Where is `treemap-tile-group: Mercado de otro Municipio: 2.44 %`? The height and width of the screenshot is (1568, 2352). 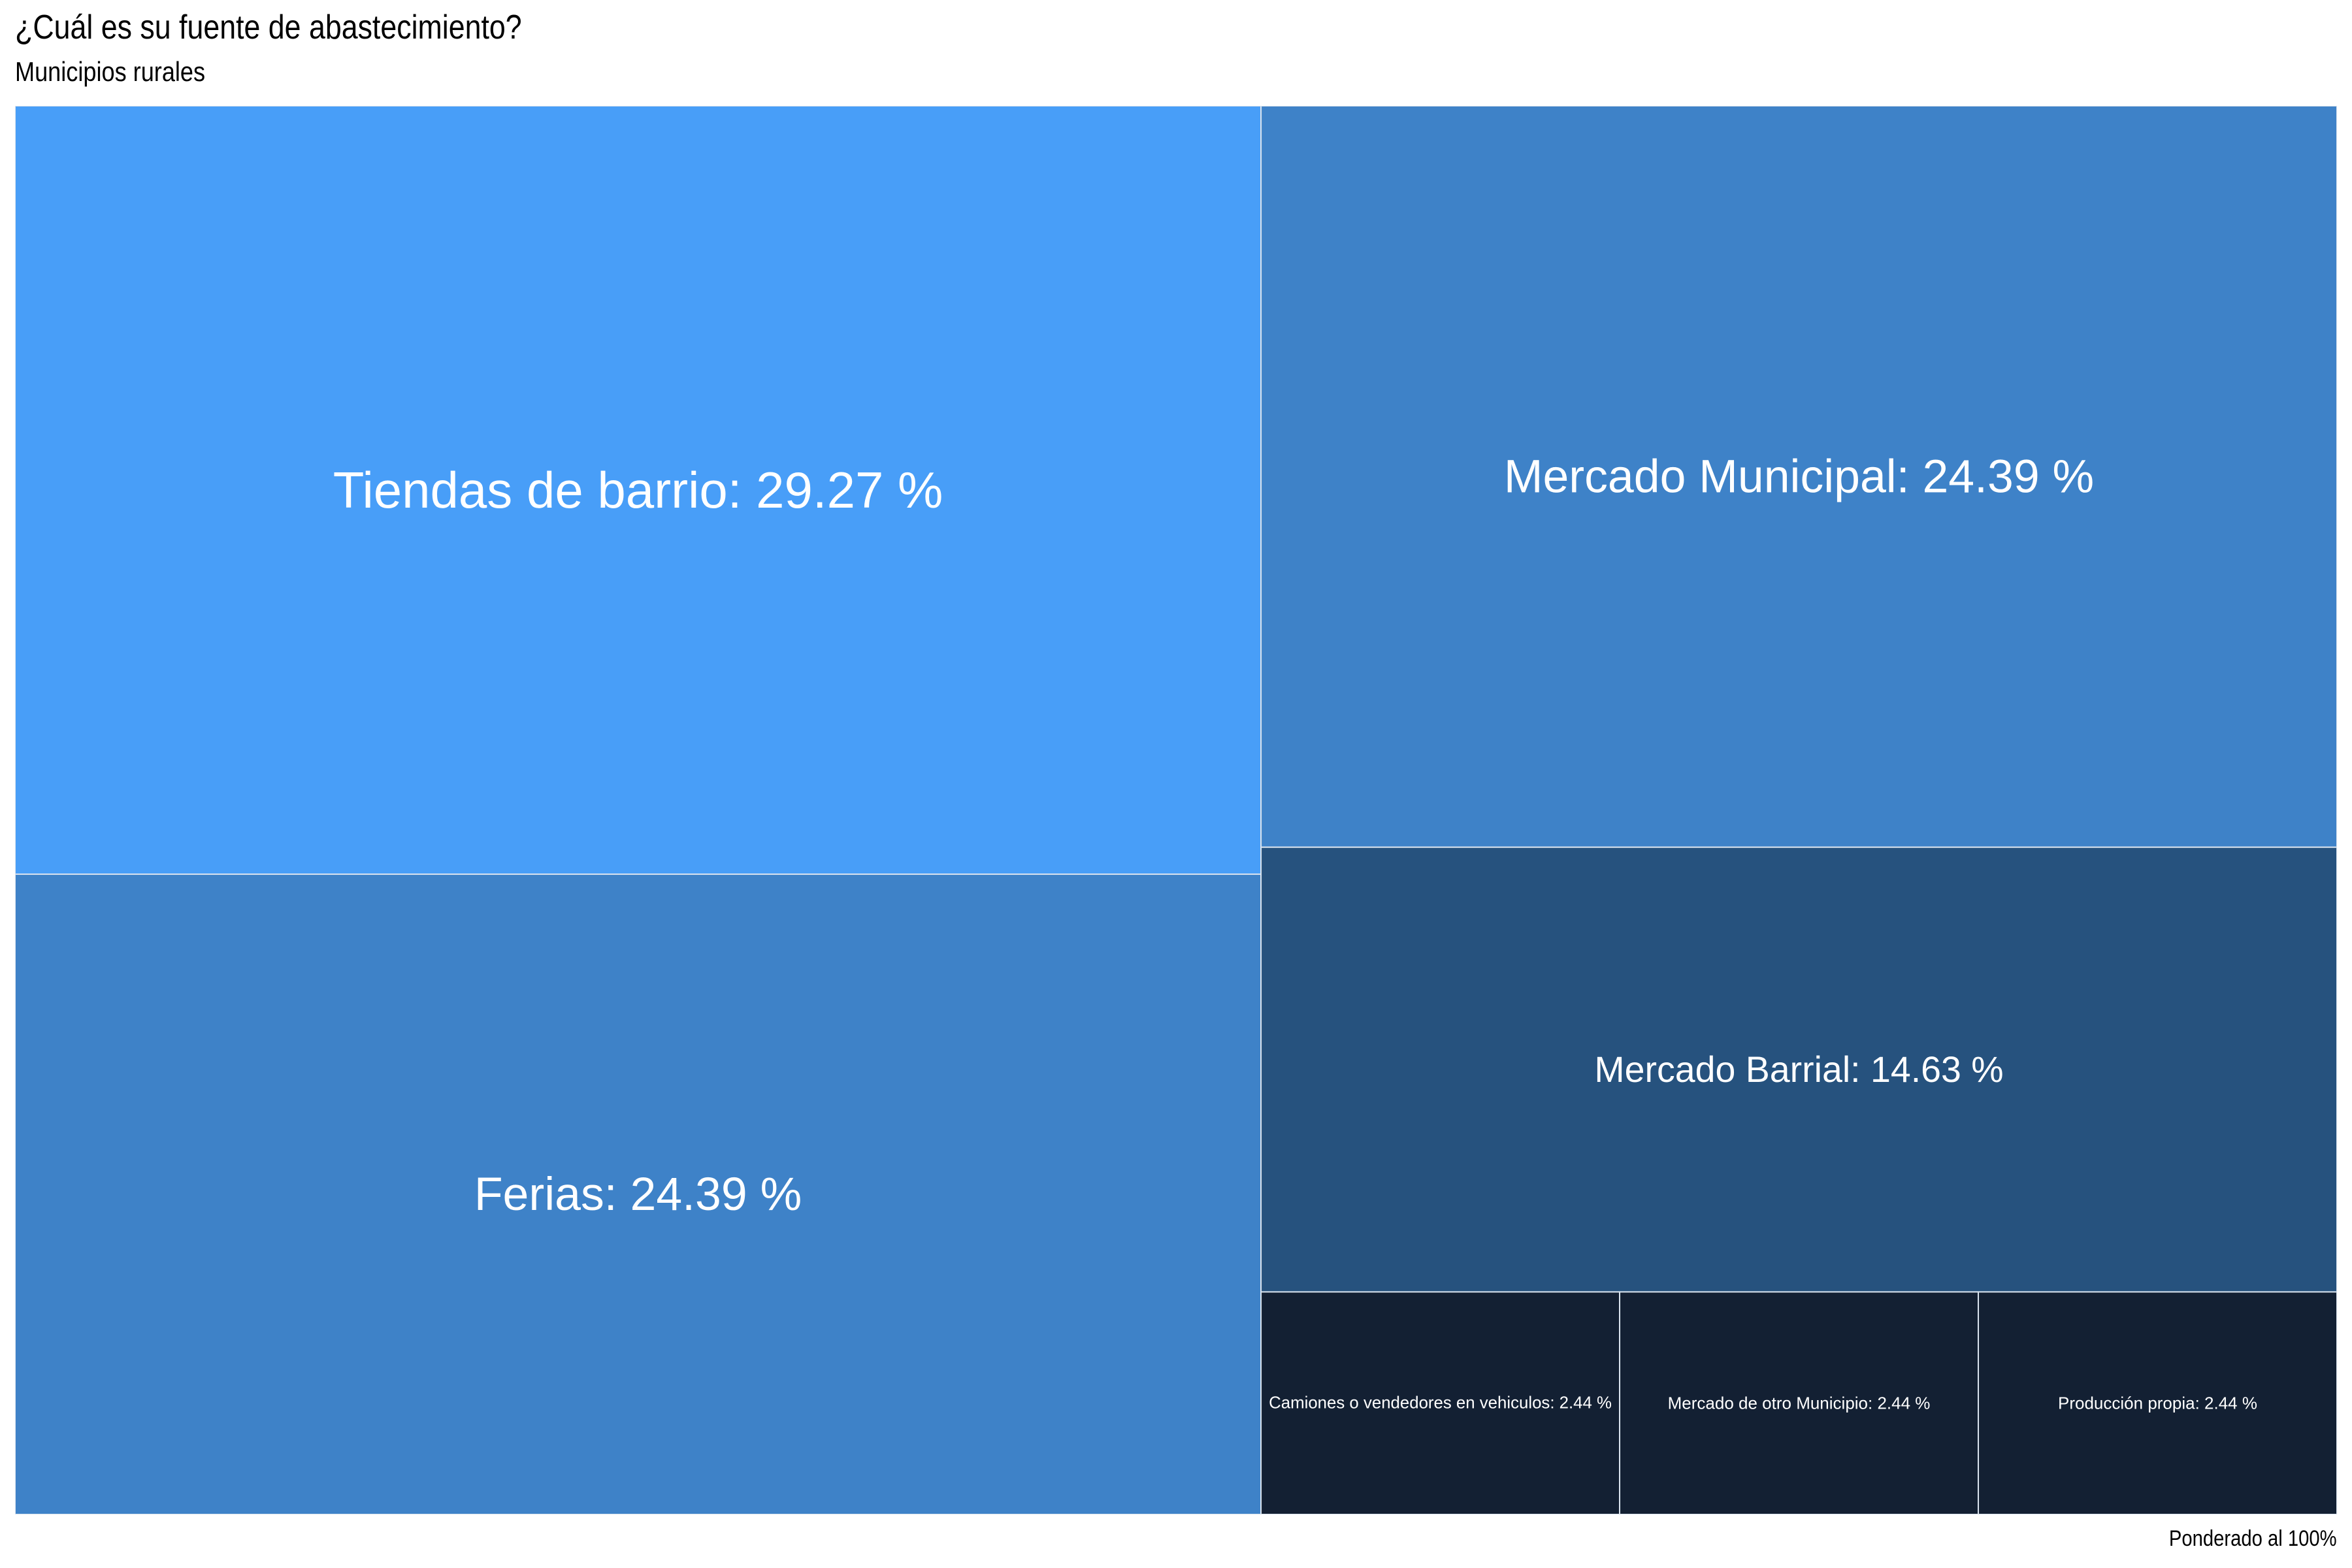
treemap-tile-group: Mercado de otro Municipio: 2.44 % is located at coordinates (1799, 1402).